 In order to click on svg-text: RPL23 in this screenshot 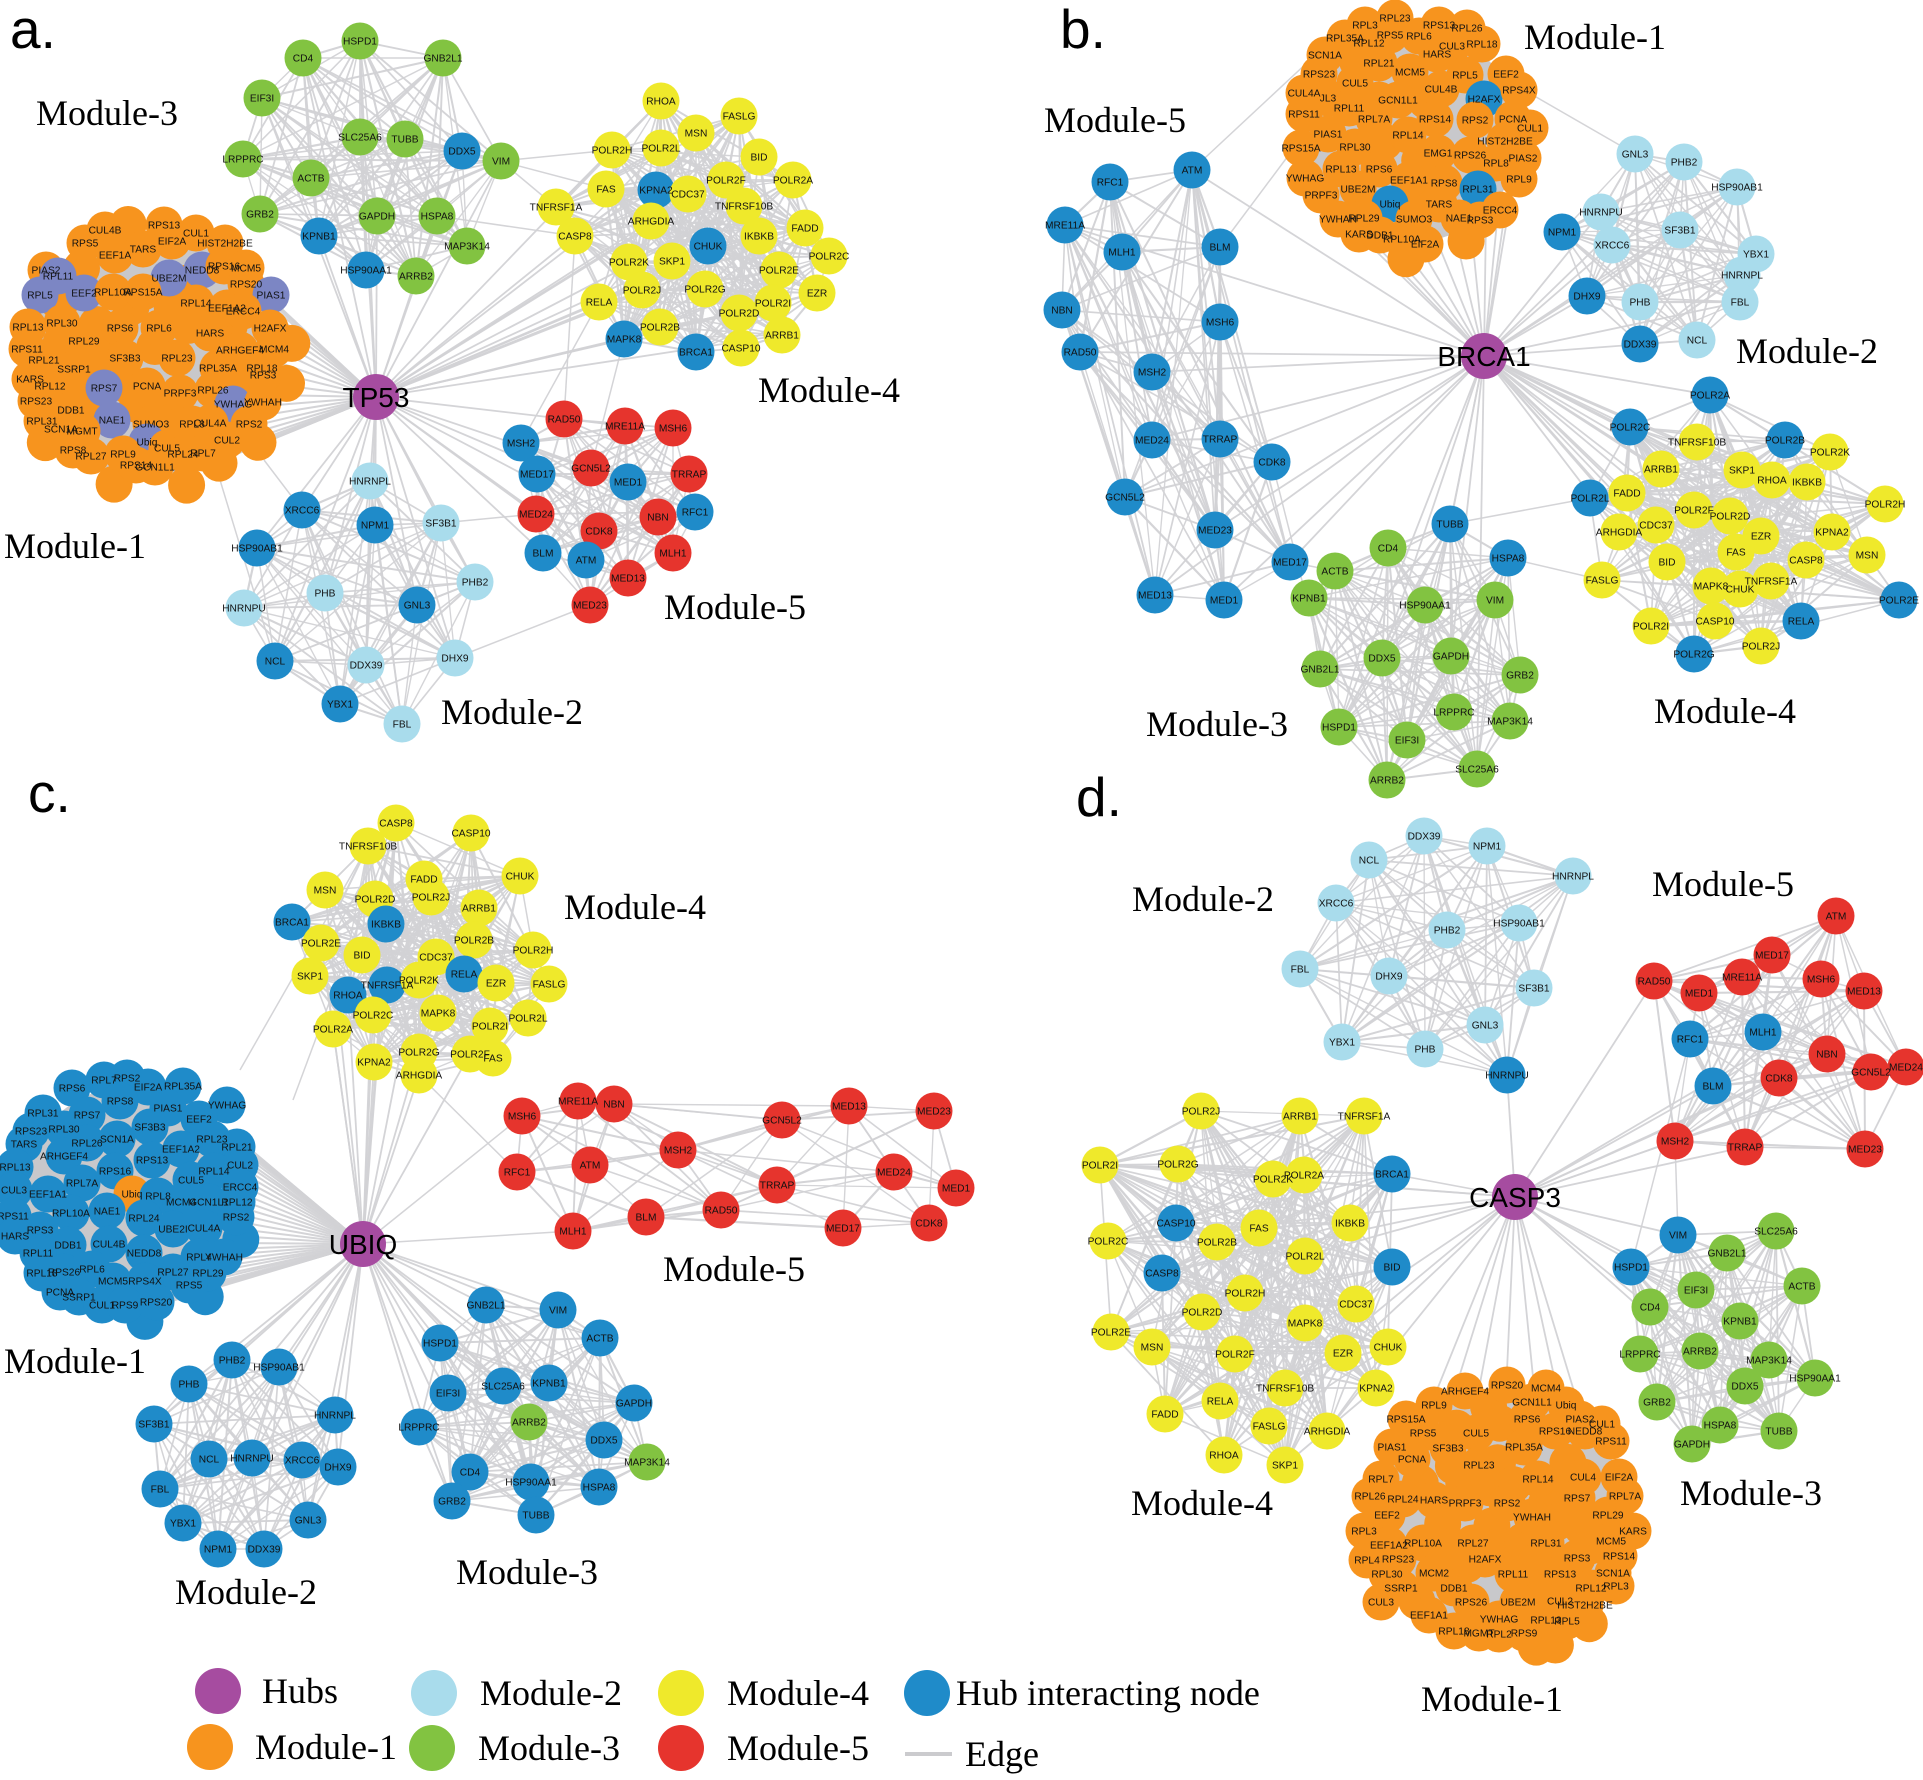, I will do `click(176, 359)`.